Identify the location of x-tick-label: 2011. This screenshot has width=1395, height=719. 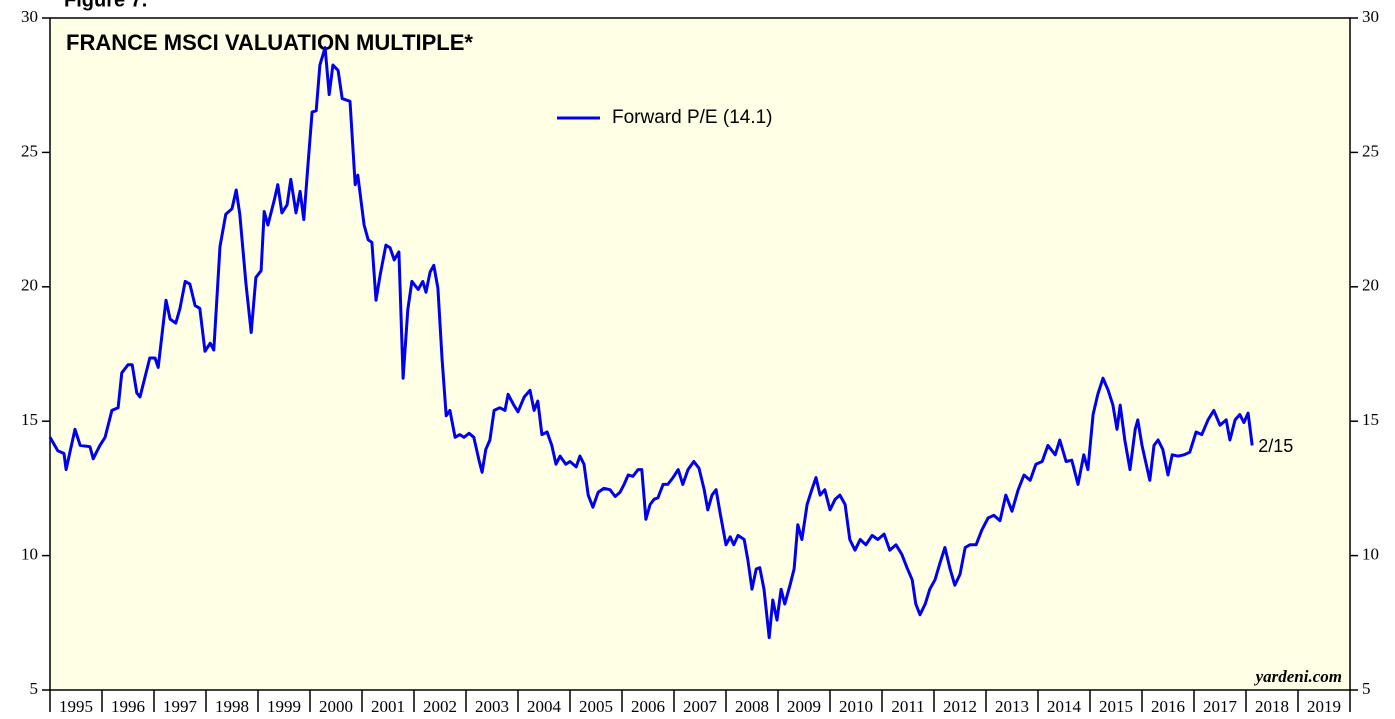
(907, 706).